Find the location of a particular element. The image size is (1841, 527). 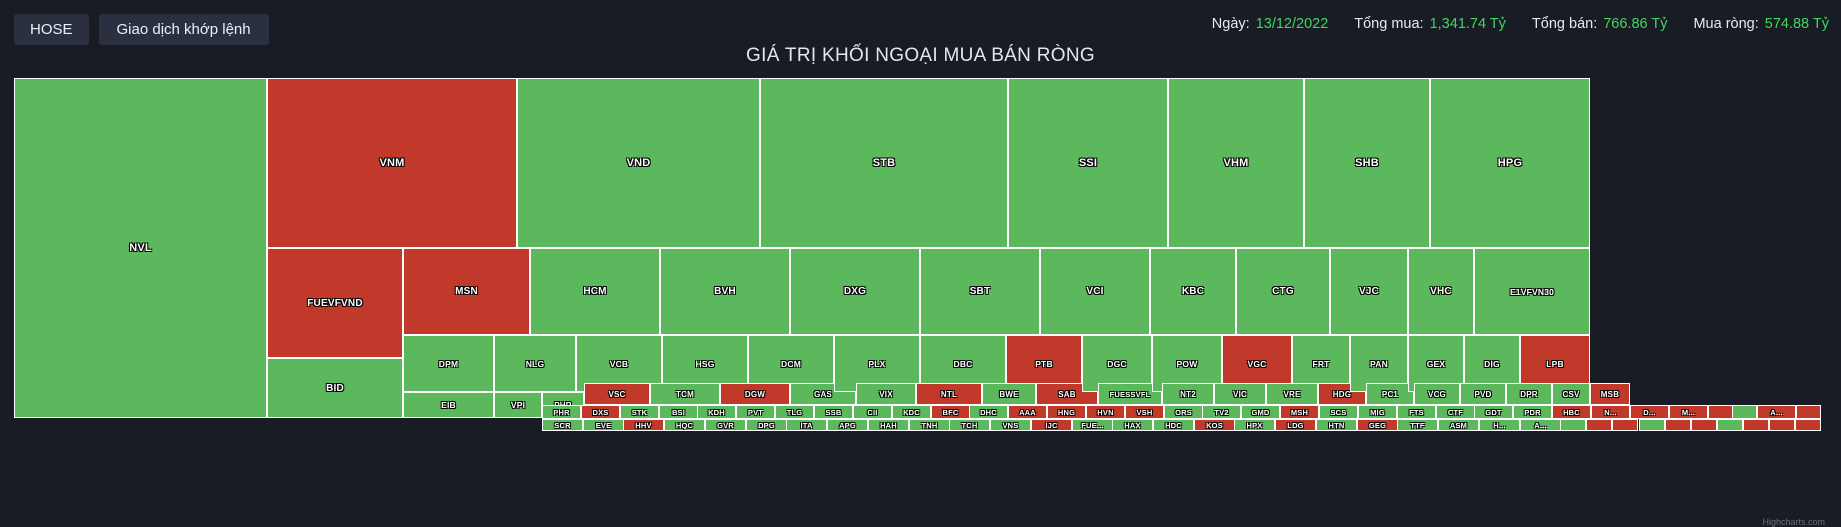

treemap-tile: VIX is located at coordinates (886, 394).